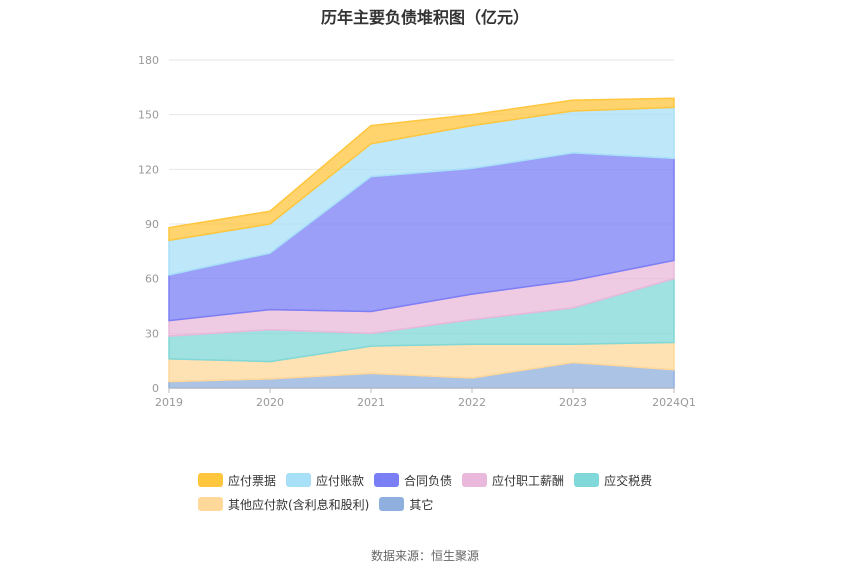 The height and width of the screenshot is (575, 850). I want to click on legend-label: 应付票据, so click(252, 480).